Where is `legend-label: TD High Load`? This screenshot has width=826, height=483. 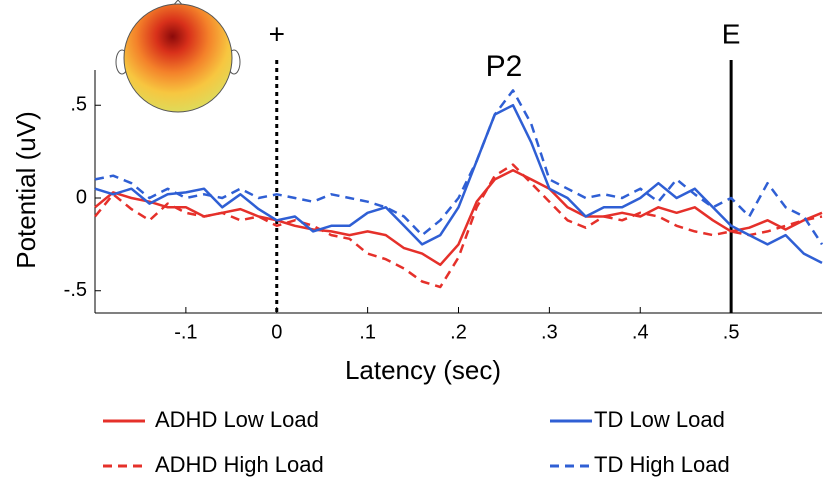 legend-label: TD High Load is located at coordinates (662, 464).